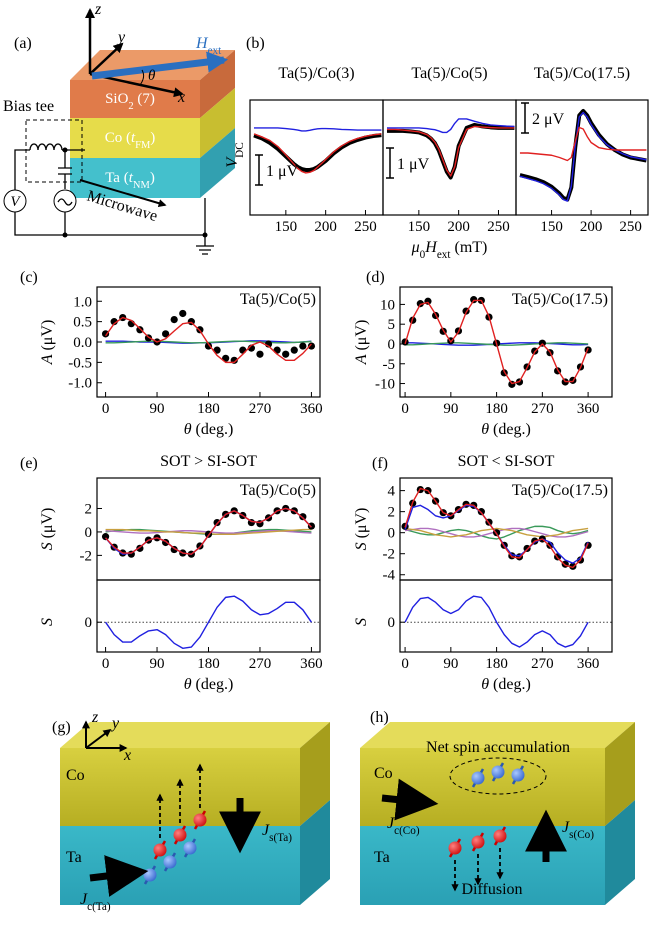 This screenshot has height=927, width=650. Describe the element at coordinates (389, 365) in the screenshot. I see `y-tick-label: -5` at that location.